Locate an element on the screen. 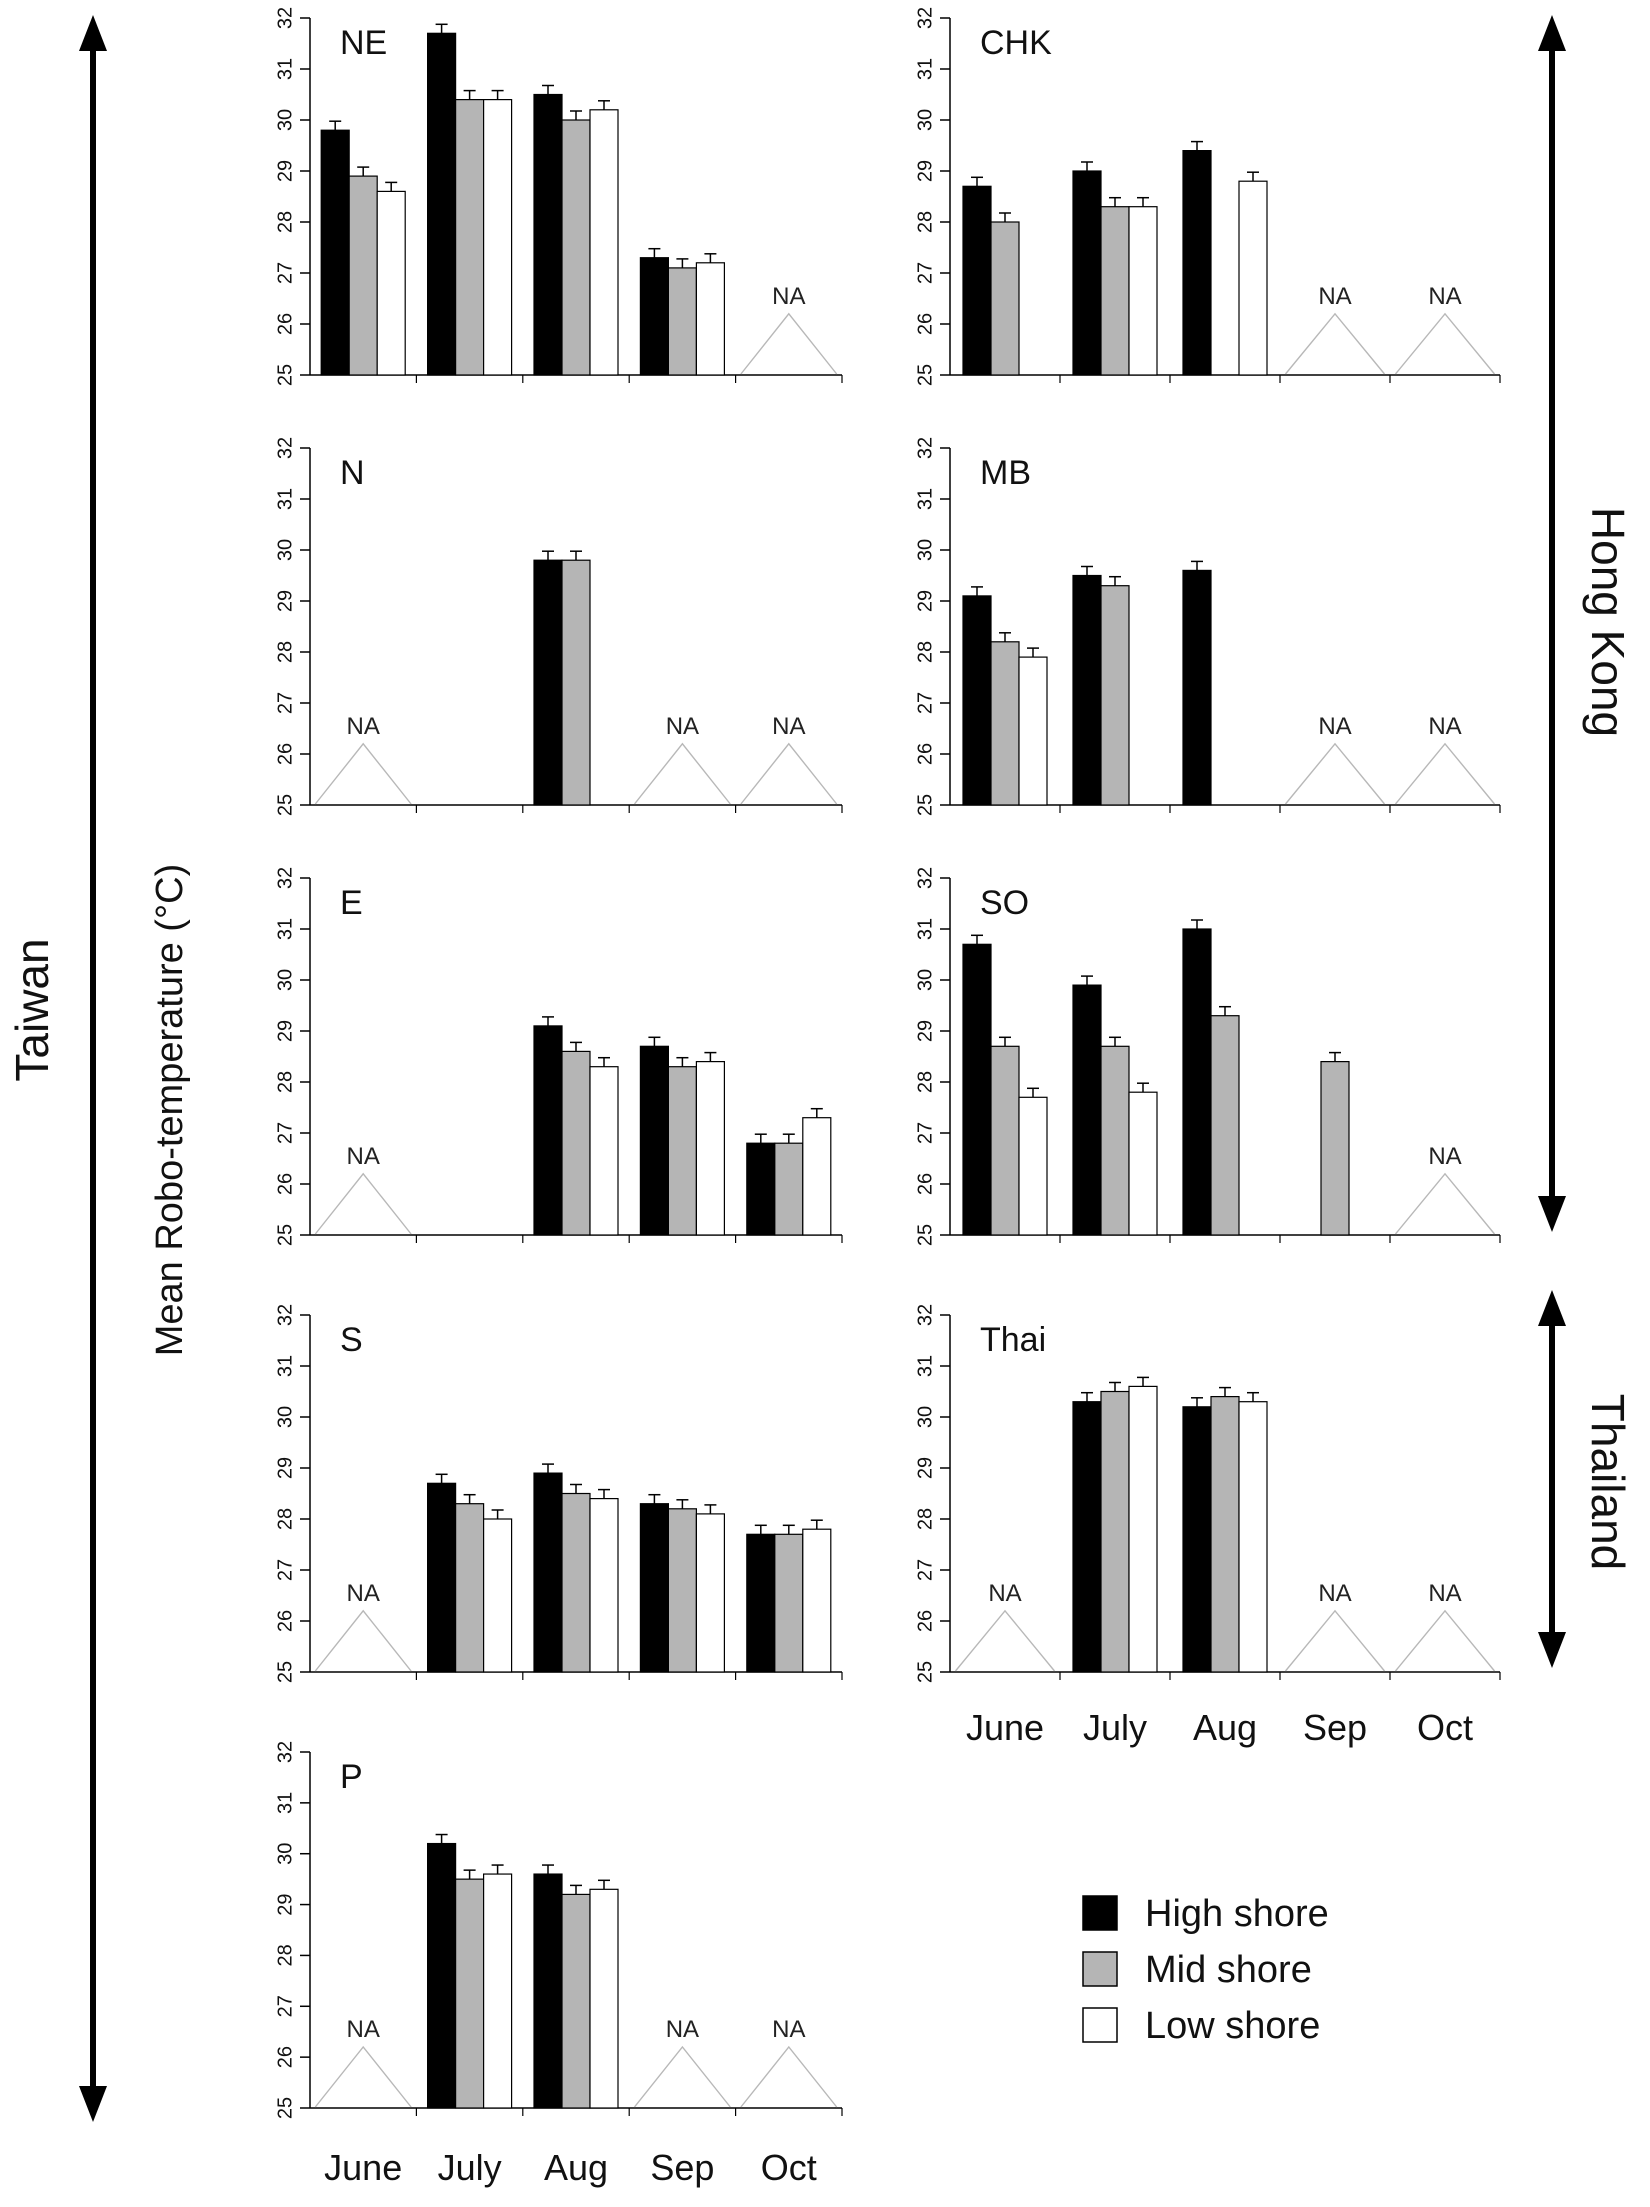 This screenshot has width=1650, height=2207. region-label-thailand: Thailand is located at coordinates (1608, 1482).